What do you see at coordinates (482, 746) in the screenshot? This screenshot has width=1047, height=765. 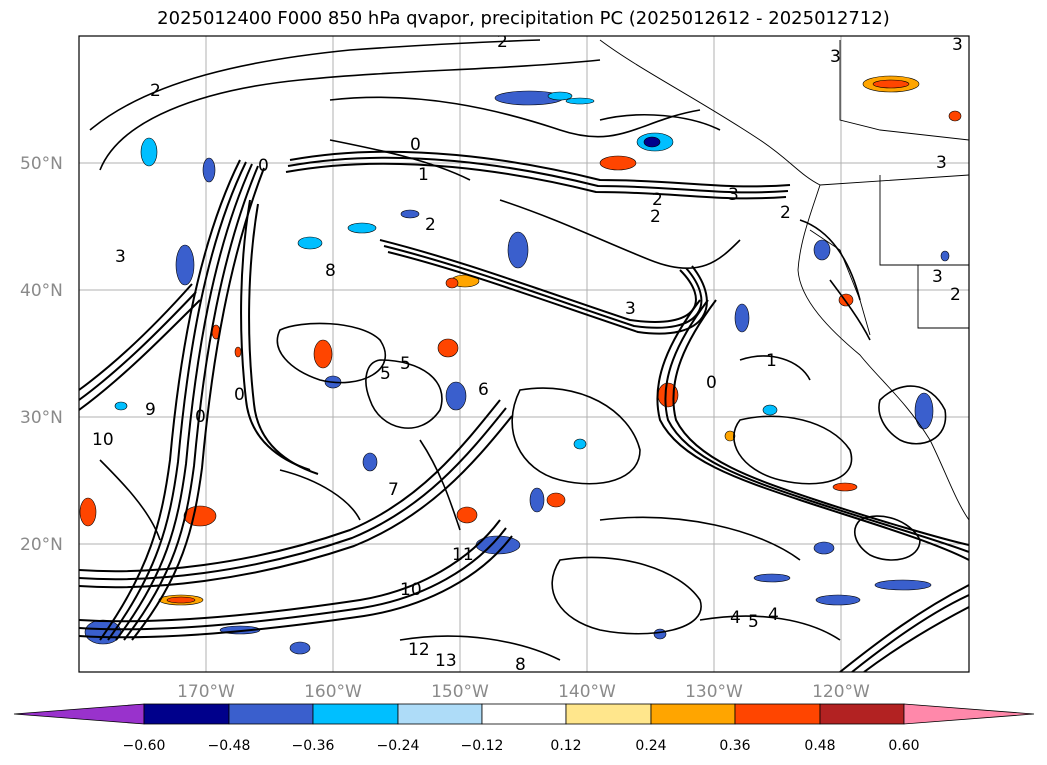 I see `colorbar-tick-label: −0.12` at bounding box center [482, 746].